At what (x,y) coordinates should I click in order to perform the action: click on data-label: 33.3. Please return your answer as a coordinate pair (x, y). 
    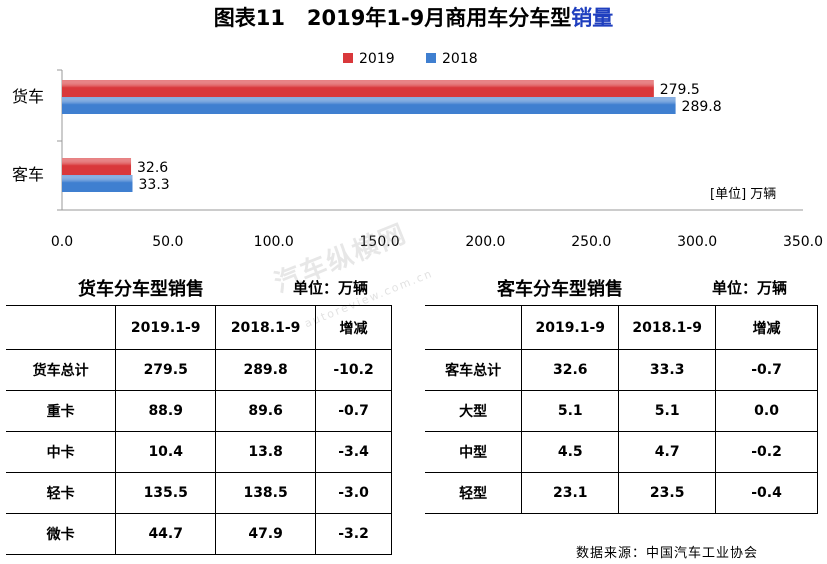
    Looking at the image, I should click on (154, 185).